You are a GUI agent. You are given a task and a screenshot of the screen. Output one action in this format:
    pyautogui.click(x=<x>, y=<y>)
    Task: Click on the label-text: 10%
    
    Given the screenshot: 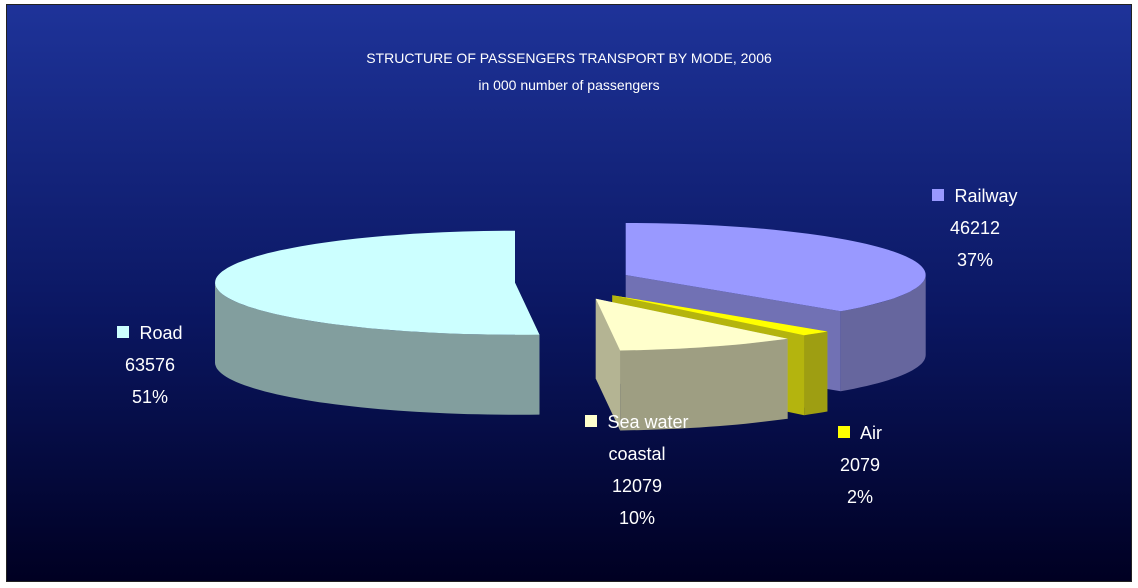 What is the action you would take?
    pyautogui.click(x=637, y=518)
    